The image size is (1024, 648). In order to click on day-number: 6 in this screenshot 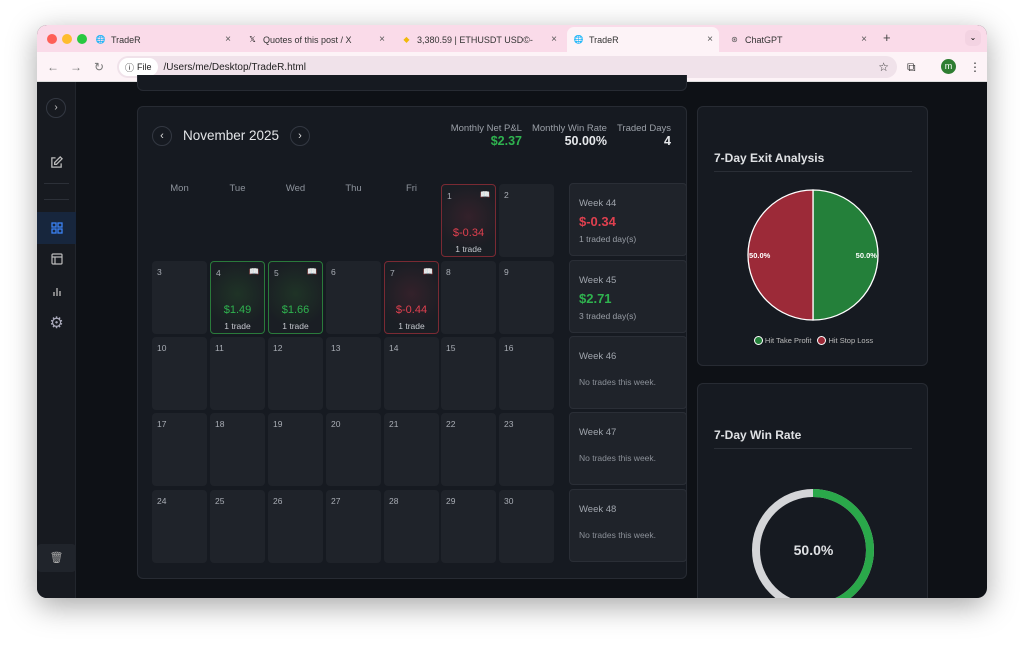, I will do `click(333, 272)`.